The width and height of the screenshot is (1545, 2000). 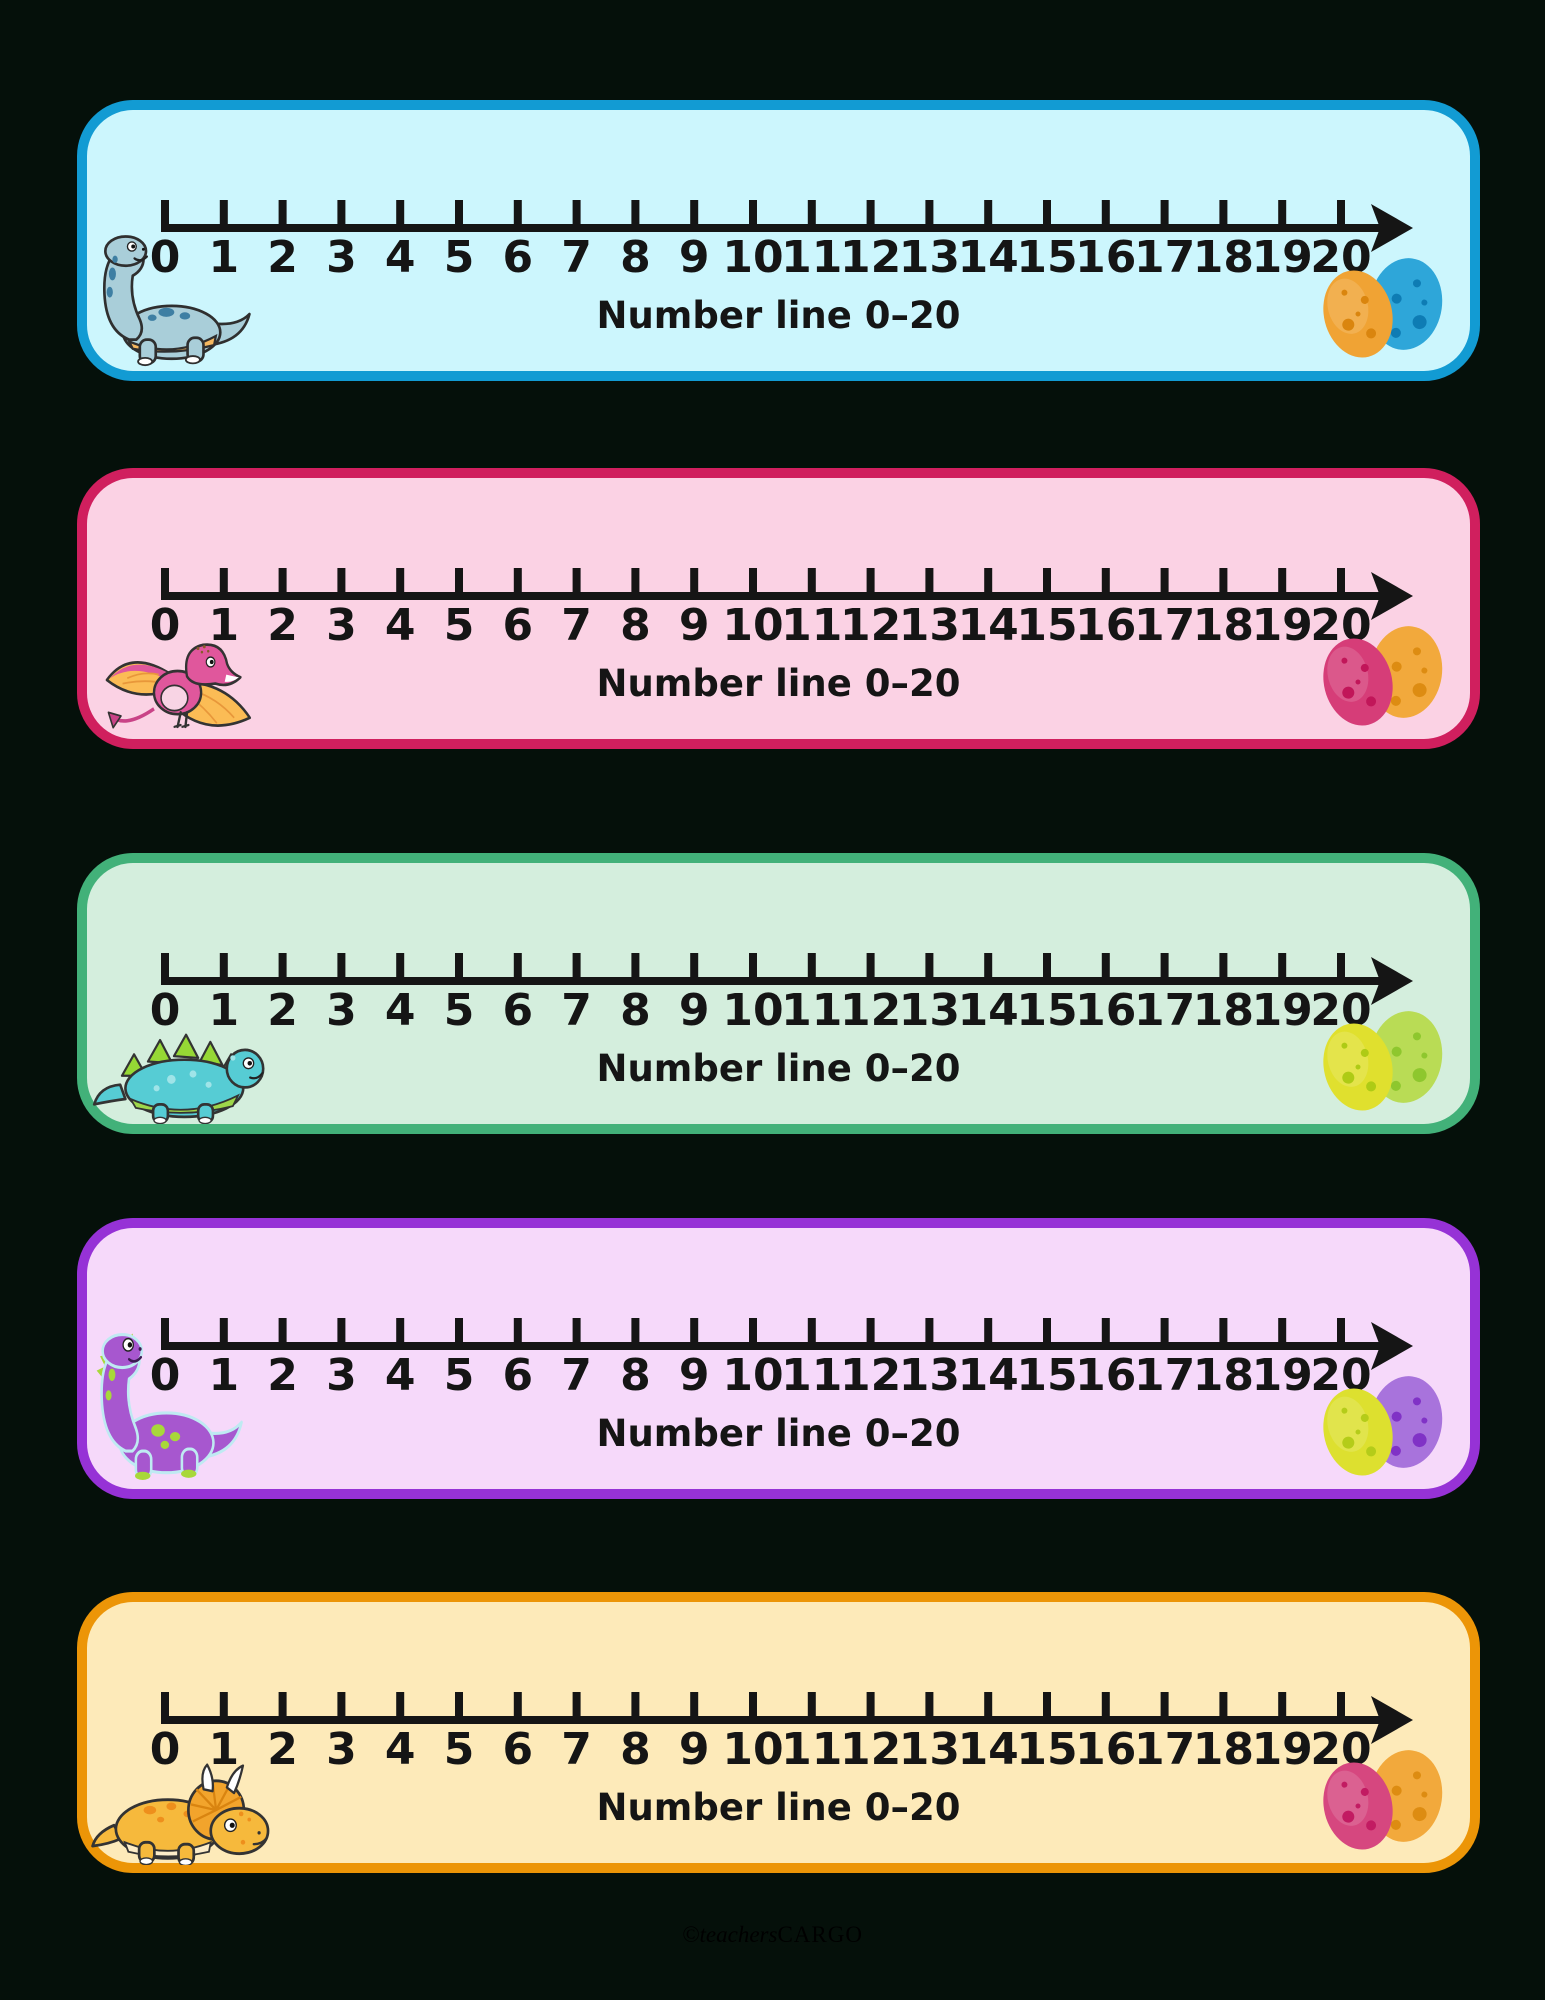 I want to click on watermark-script-part: ©teachers, so click(x=730, y=1934).